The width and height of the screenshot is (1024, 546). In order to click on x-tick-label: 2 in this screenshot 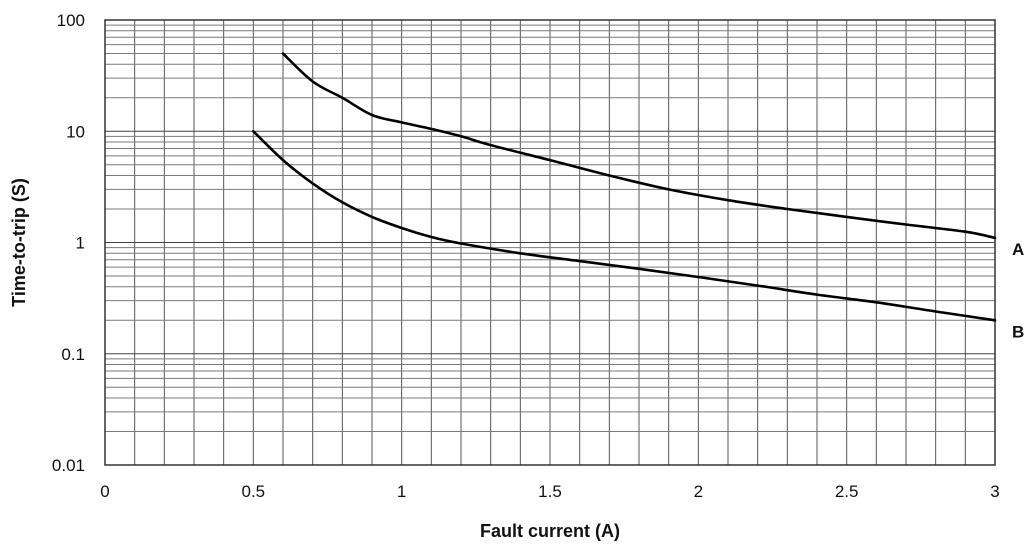, I will do `click(698, 491)`.